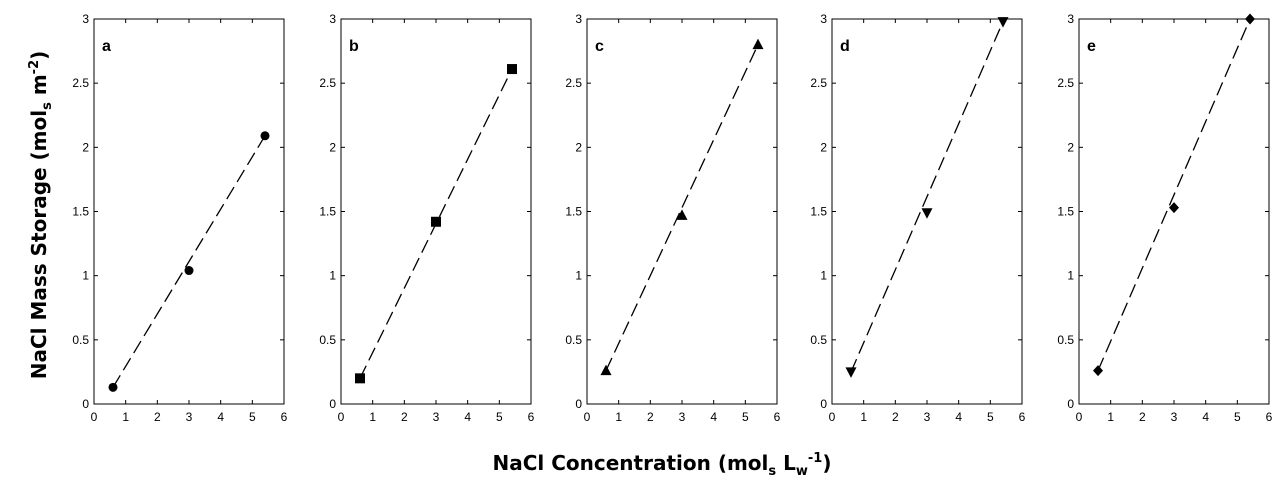 This screenshot has width=1272, height=484. Describe the element at coordinates (772, 471) in the screenshot. I see `x-axis-title-sub1: s` at that location.